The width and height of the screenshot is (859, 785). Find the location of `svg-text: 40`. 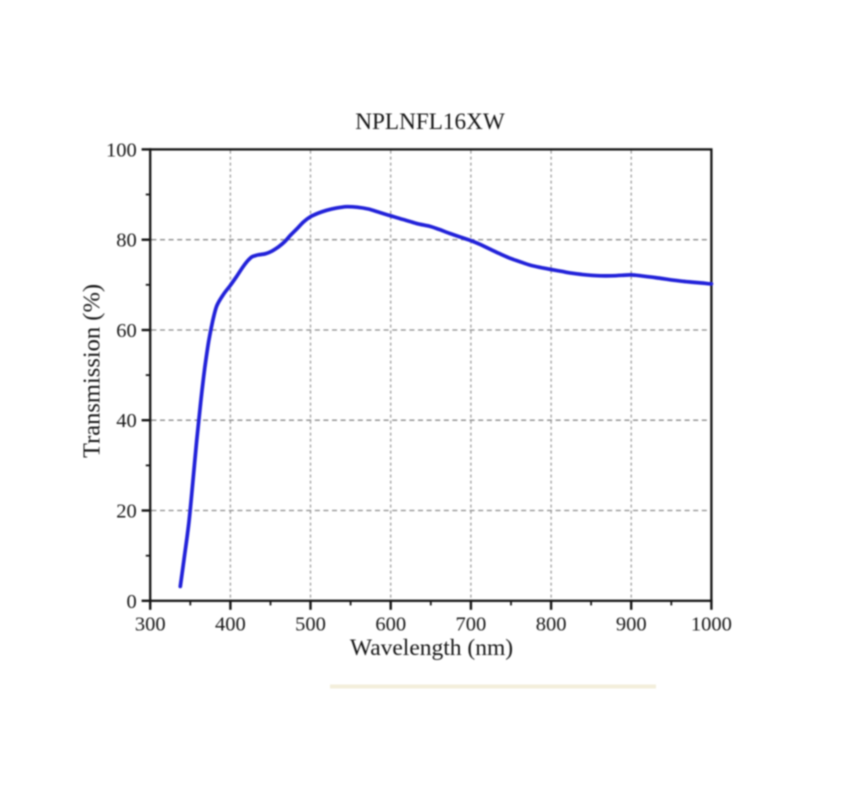

svg-text: 40 is located at coordinates (126, 421).